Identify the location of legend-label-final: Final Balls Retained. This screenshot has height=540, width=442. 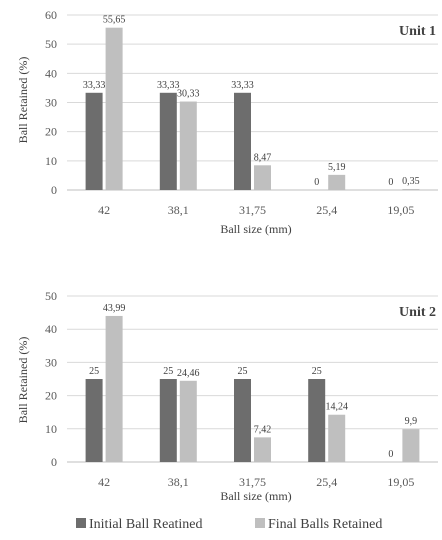
(325, 524).